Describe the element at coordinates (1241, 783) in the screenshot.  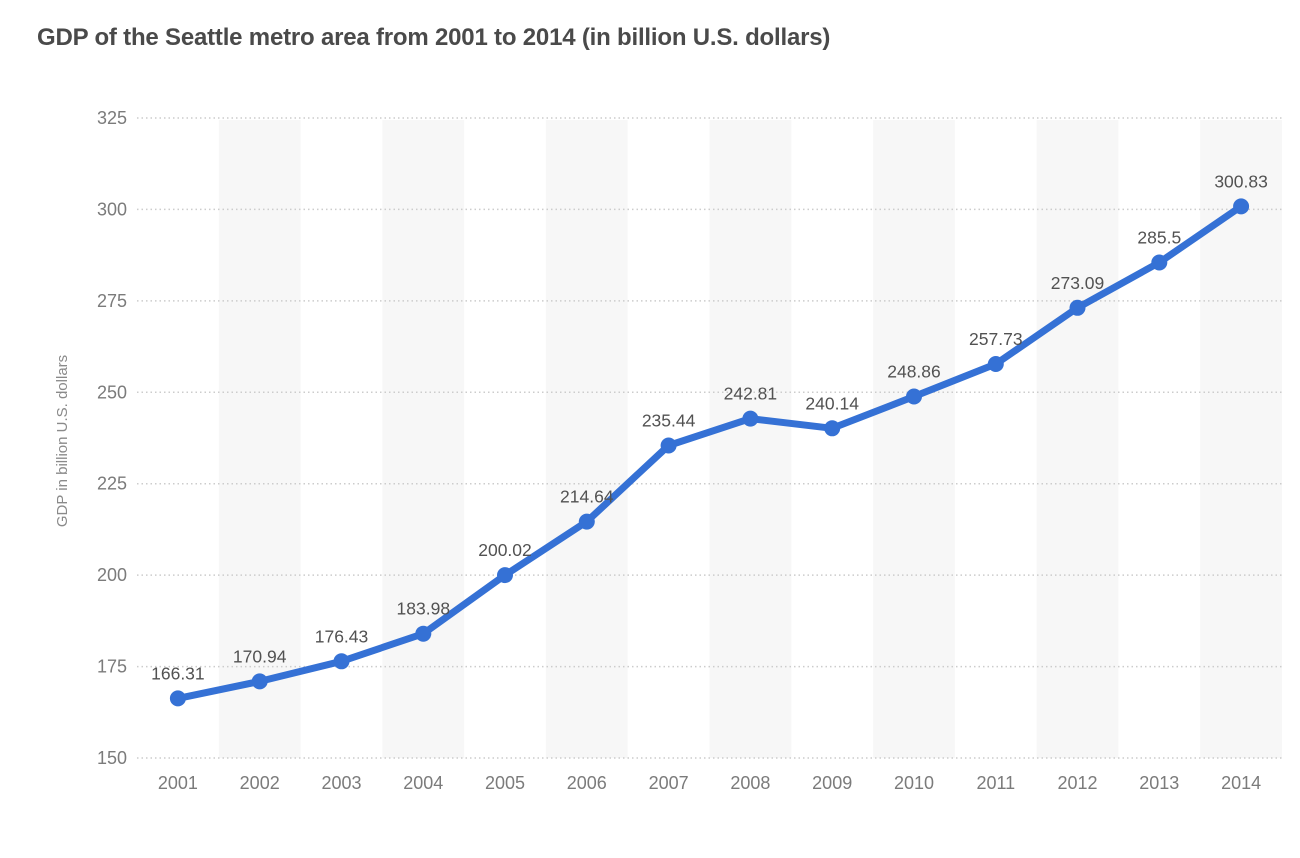
I see `x-tick-label: 2014` at that location.